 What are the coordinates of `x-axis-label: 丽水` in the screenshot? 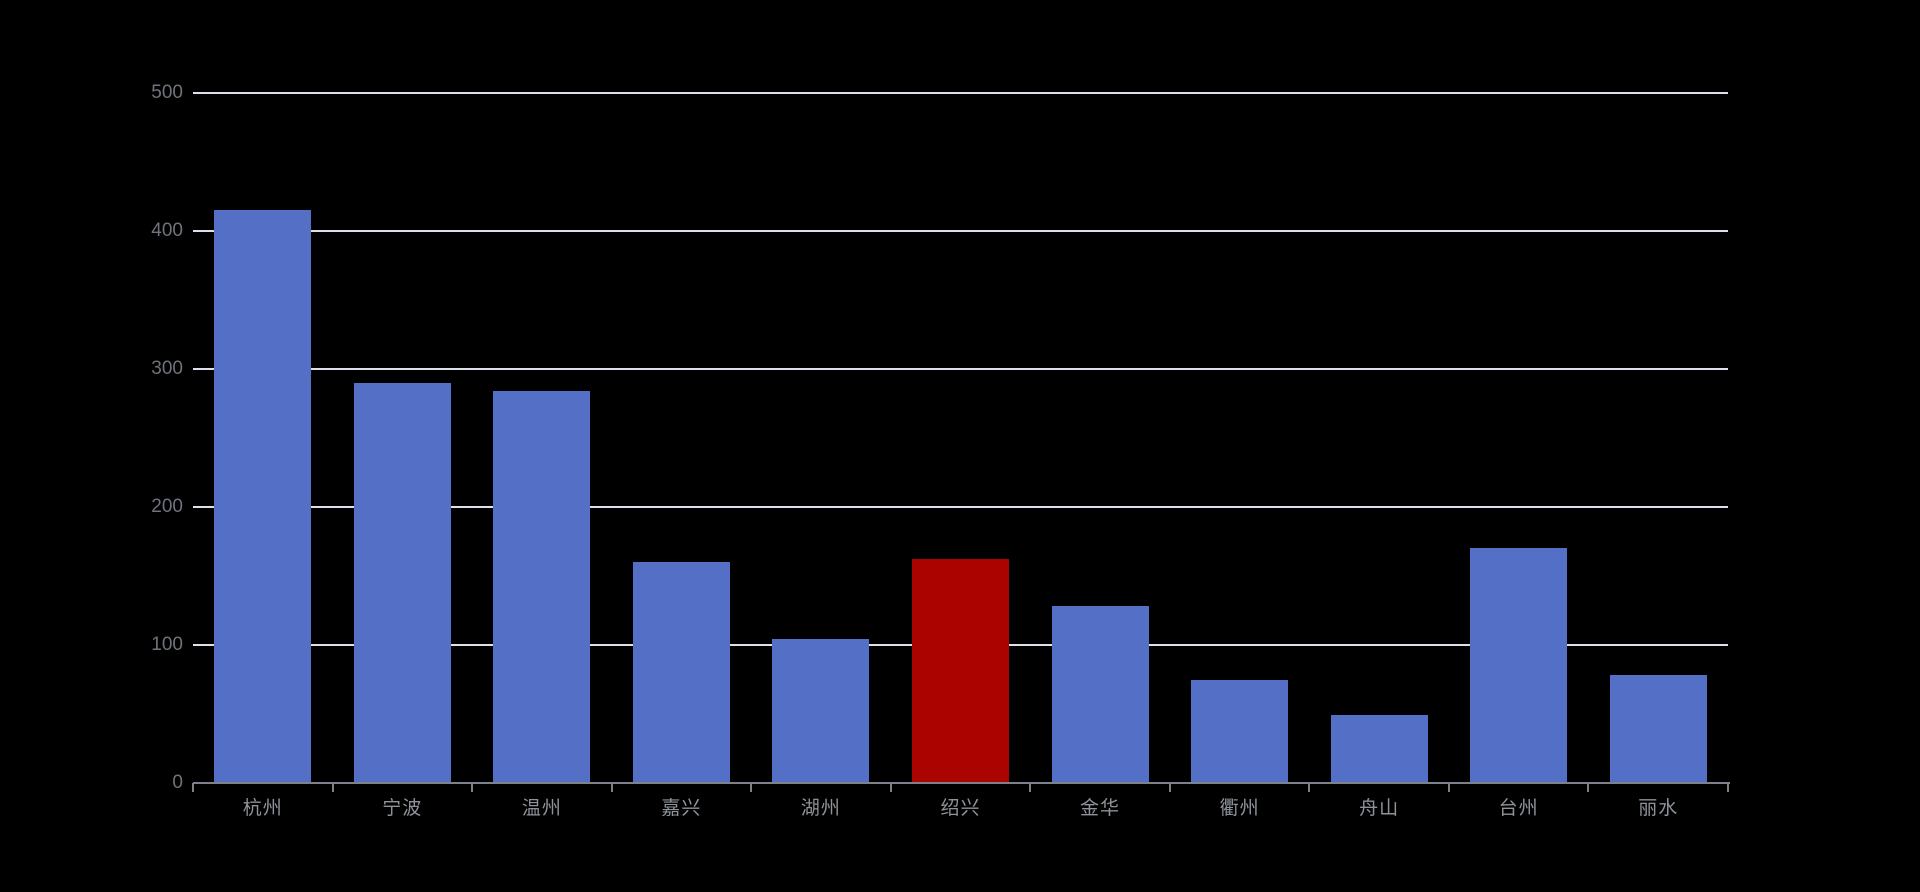 It's located at (1658, 808).